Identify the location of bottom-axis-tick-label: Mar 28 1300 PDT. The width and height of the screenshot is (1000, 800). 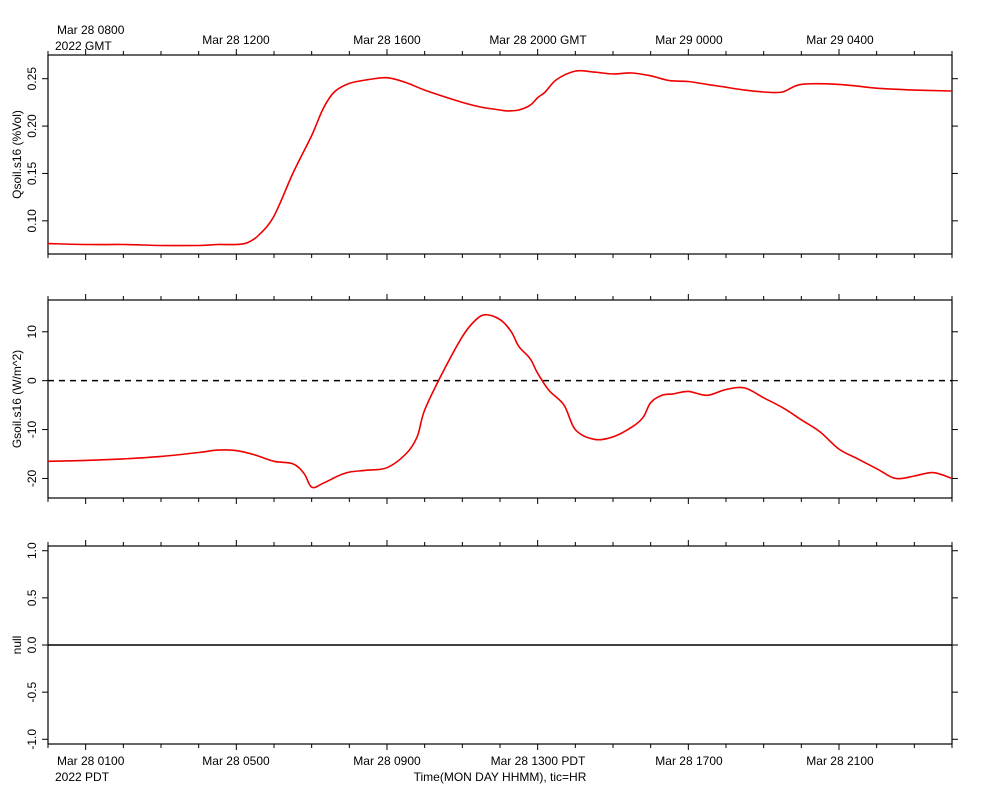
(538, 761).